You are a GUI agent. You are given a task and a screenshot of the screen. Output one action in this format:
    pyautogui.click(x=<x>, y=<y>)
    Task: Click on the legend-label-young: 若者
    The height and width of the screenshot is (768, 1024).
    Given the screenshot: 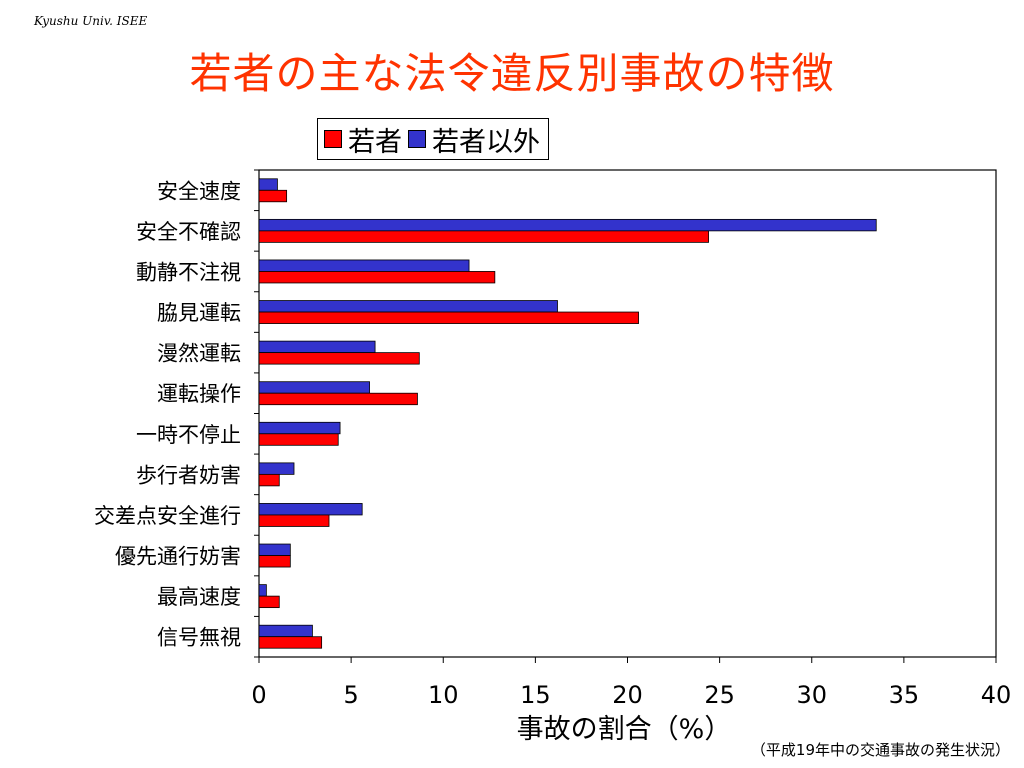 What is the action you would take?
    pyautogui.click(x=375, y=142)
    